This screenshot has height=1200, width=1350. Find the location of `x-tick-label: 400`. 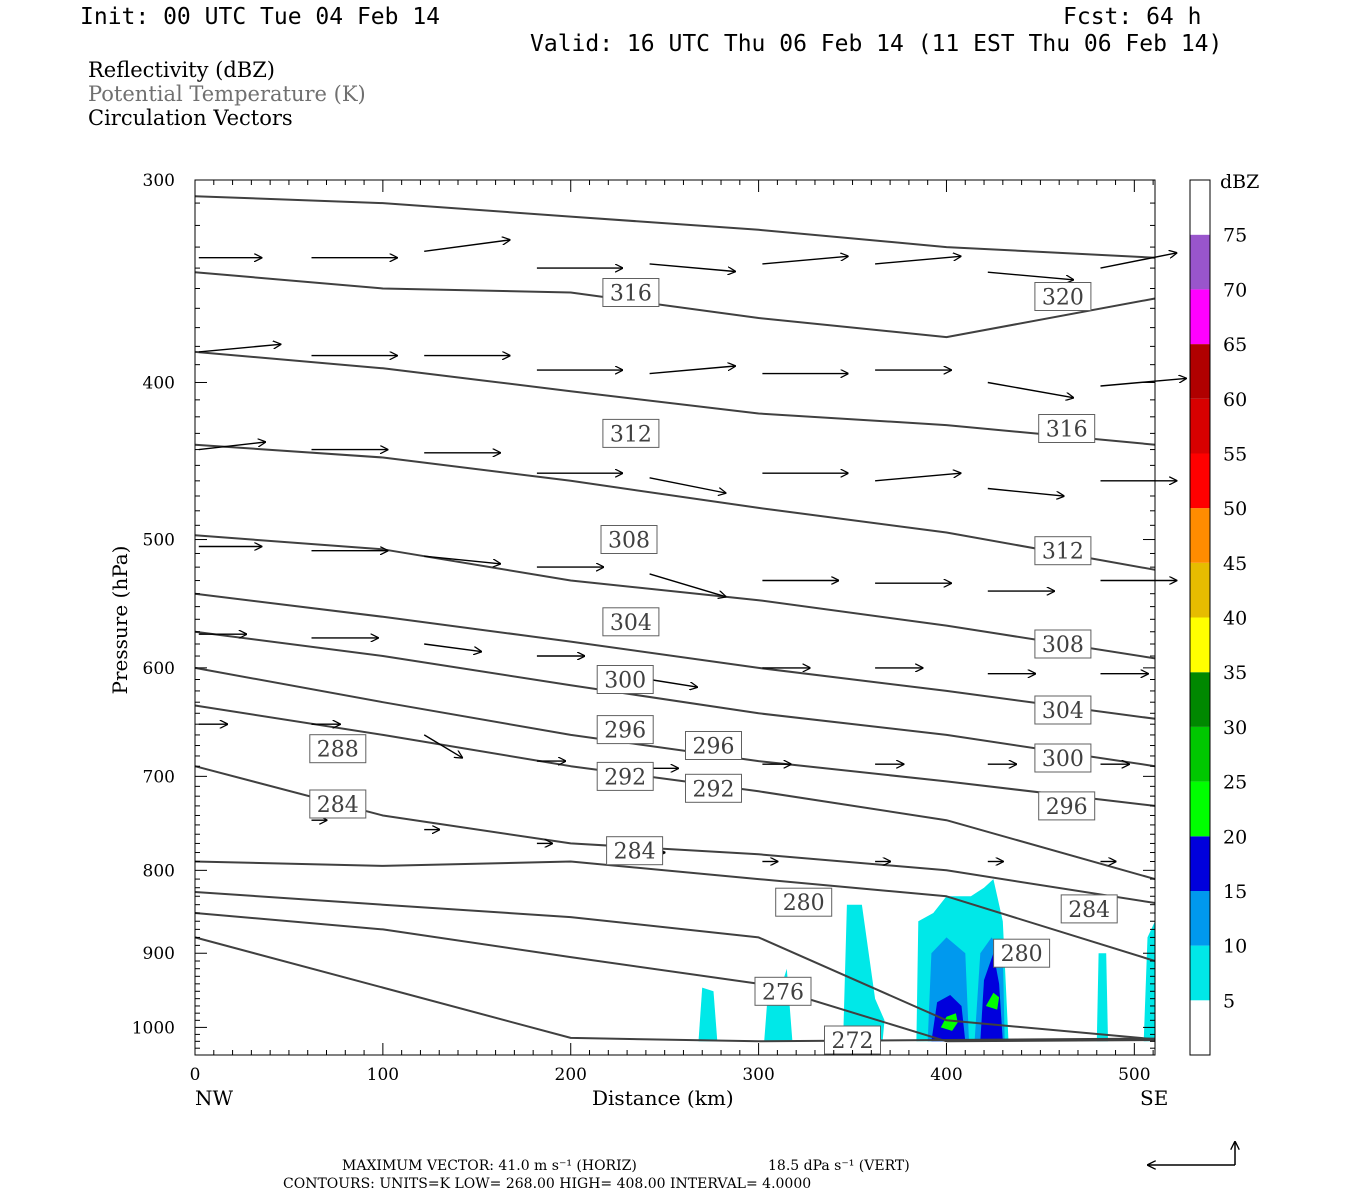

x-tick-label: 400 is located at coordinates (946, 1075).